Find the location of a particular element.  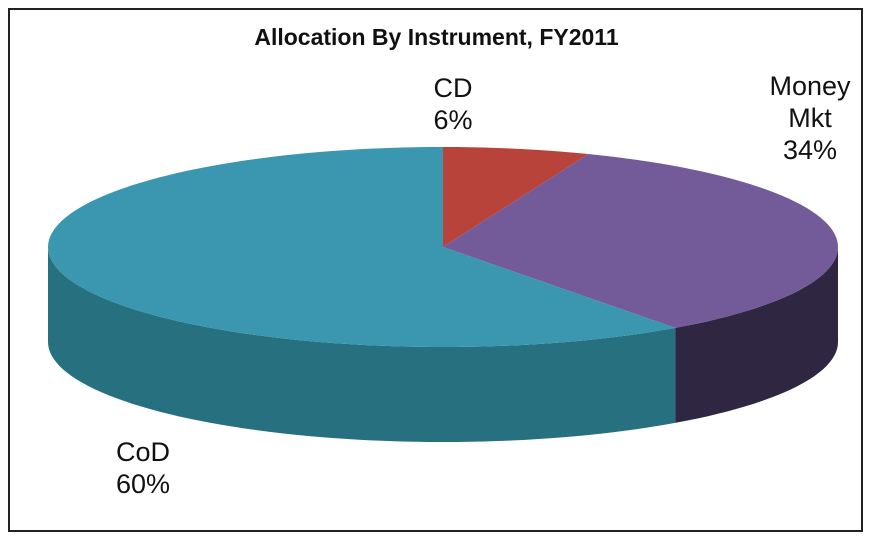

data-label: Money Mkt 34% is located at coordinates (810, 118).